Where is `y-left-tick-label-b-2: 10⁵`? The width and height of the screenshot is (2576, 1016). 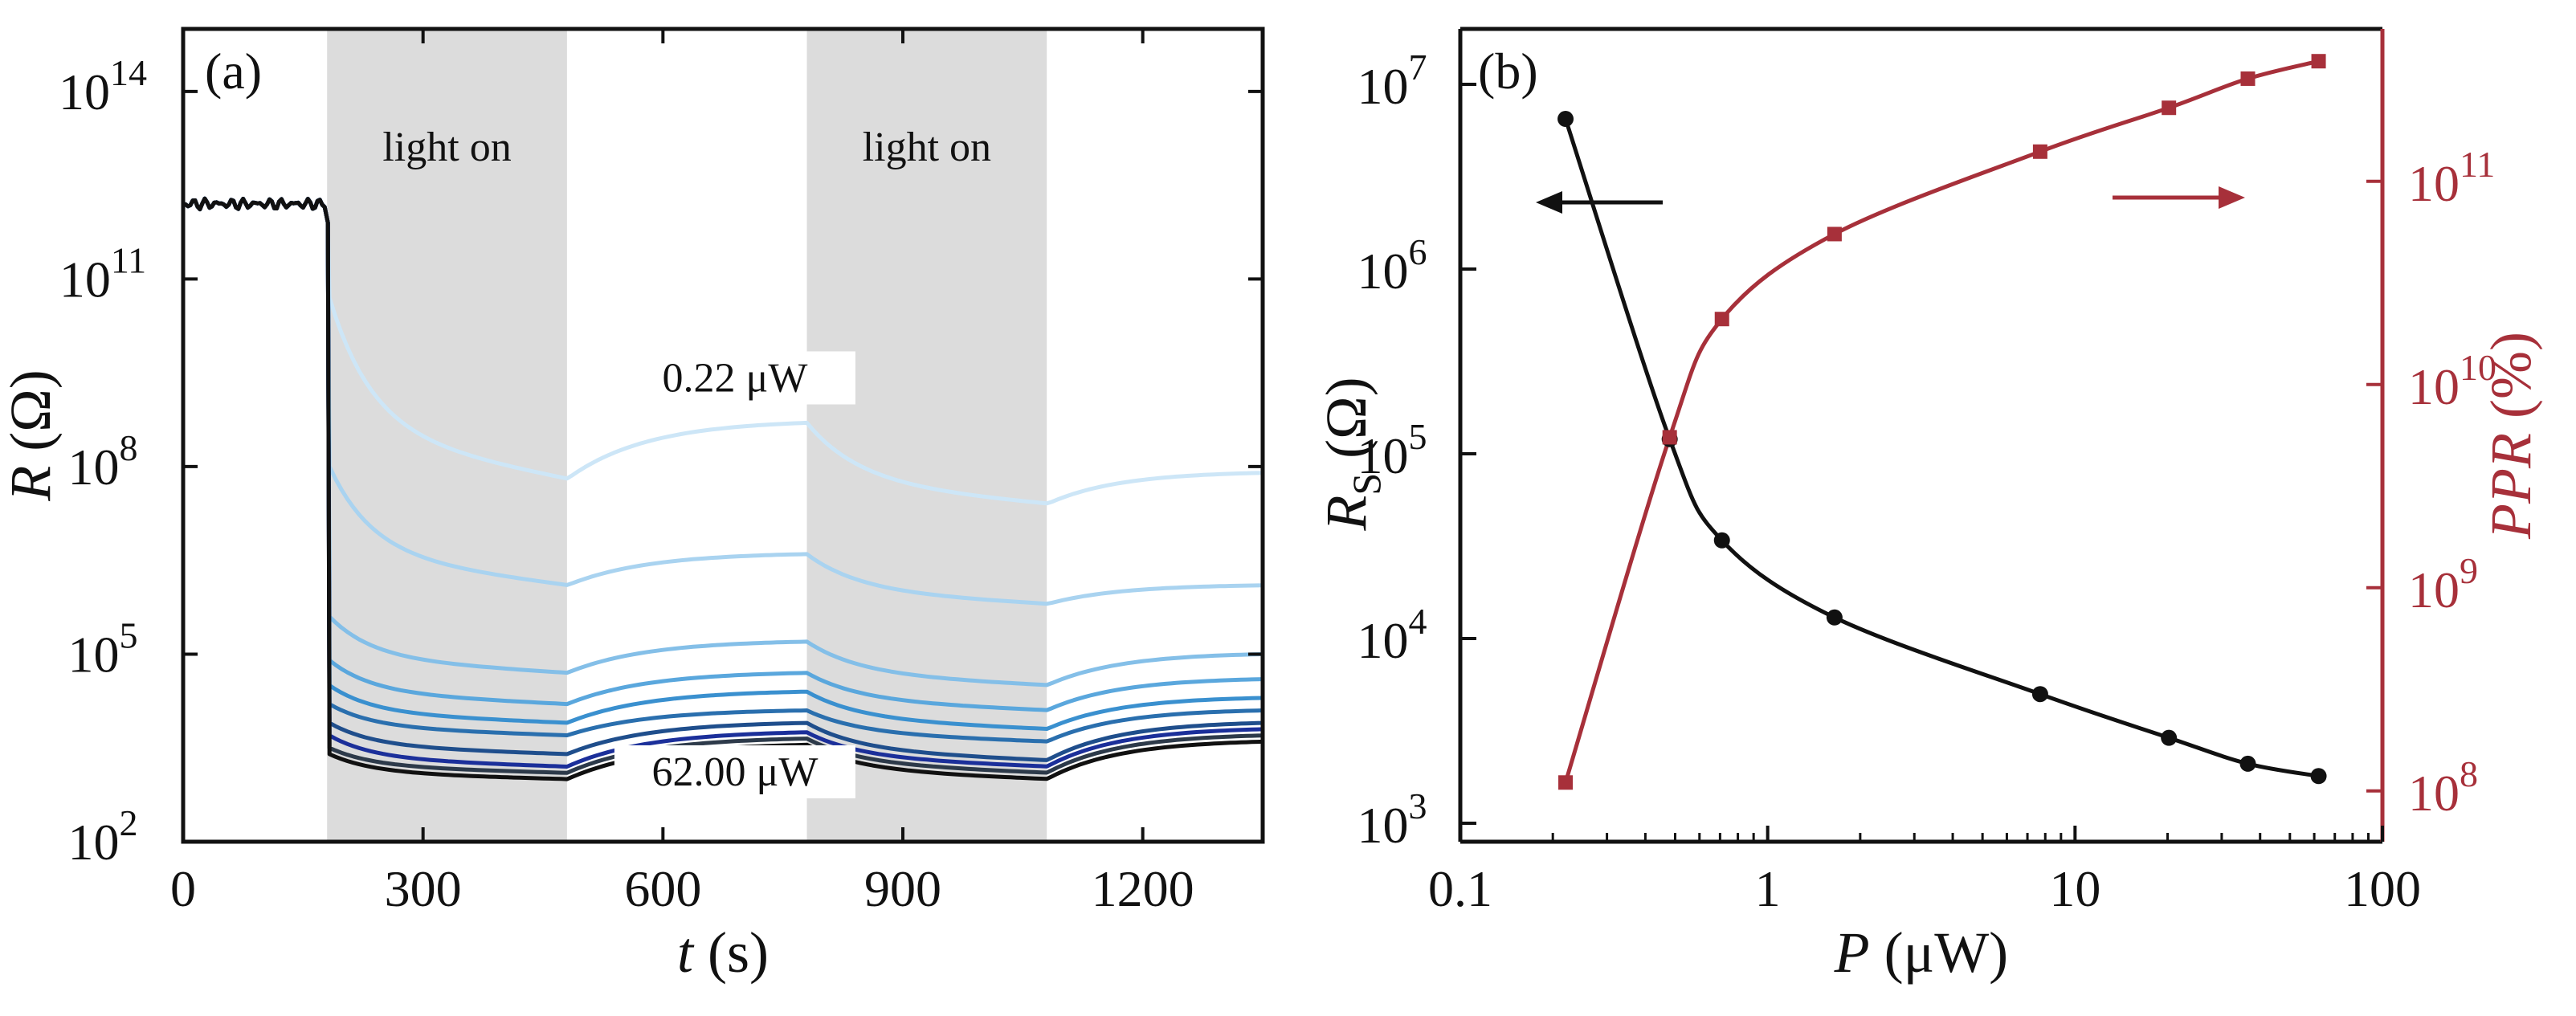 y-left-tick-label-b-2: 10⁵ is located at coordinates (1392, 450).